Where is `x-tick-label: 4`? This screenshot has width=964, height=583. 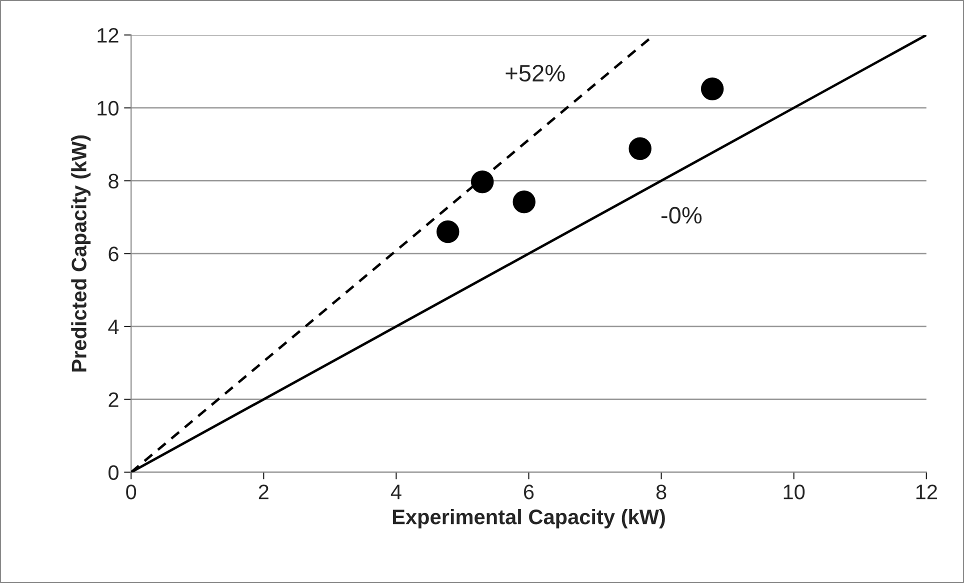
x-tick-label: 4 is located at coordinates (396, 492).